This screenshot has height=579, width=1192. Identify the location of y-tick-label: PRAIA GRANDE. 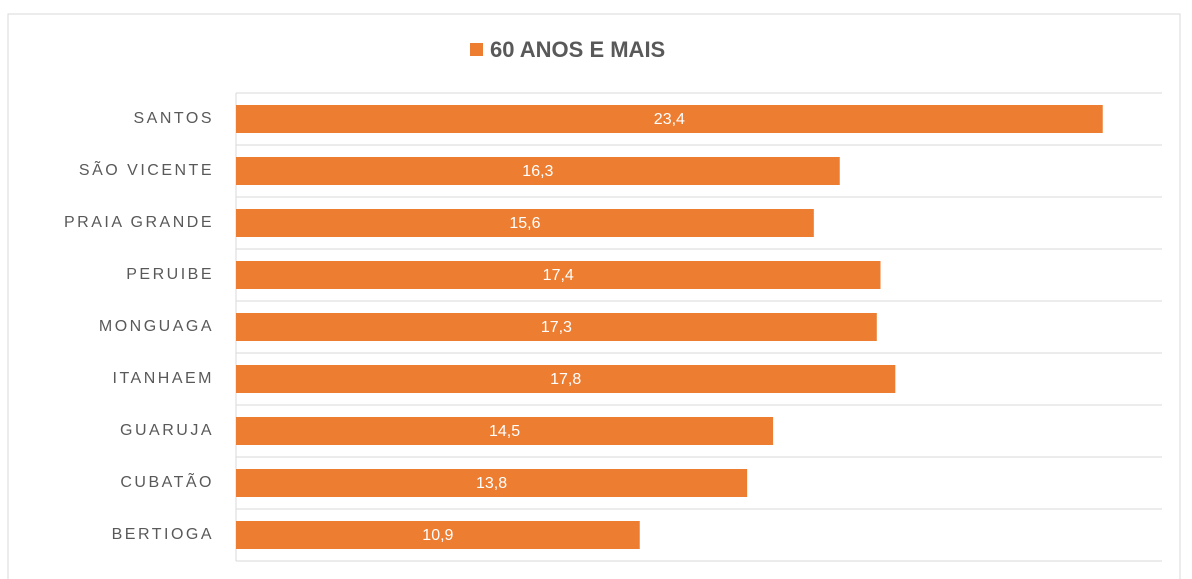
(139, 222).